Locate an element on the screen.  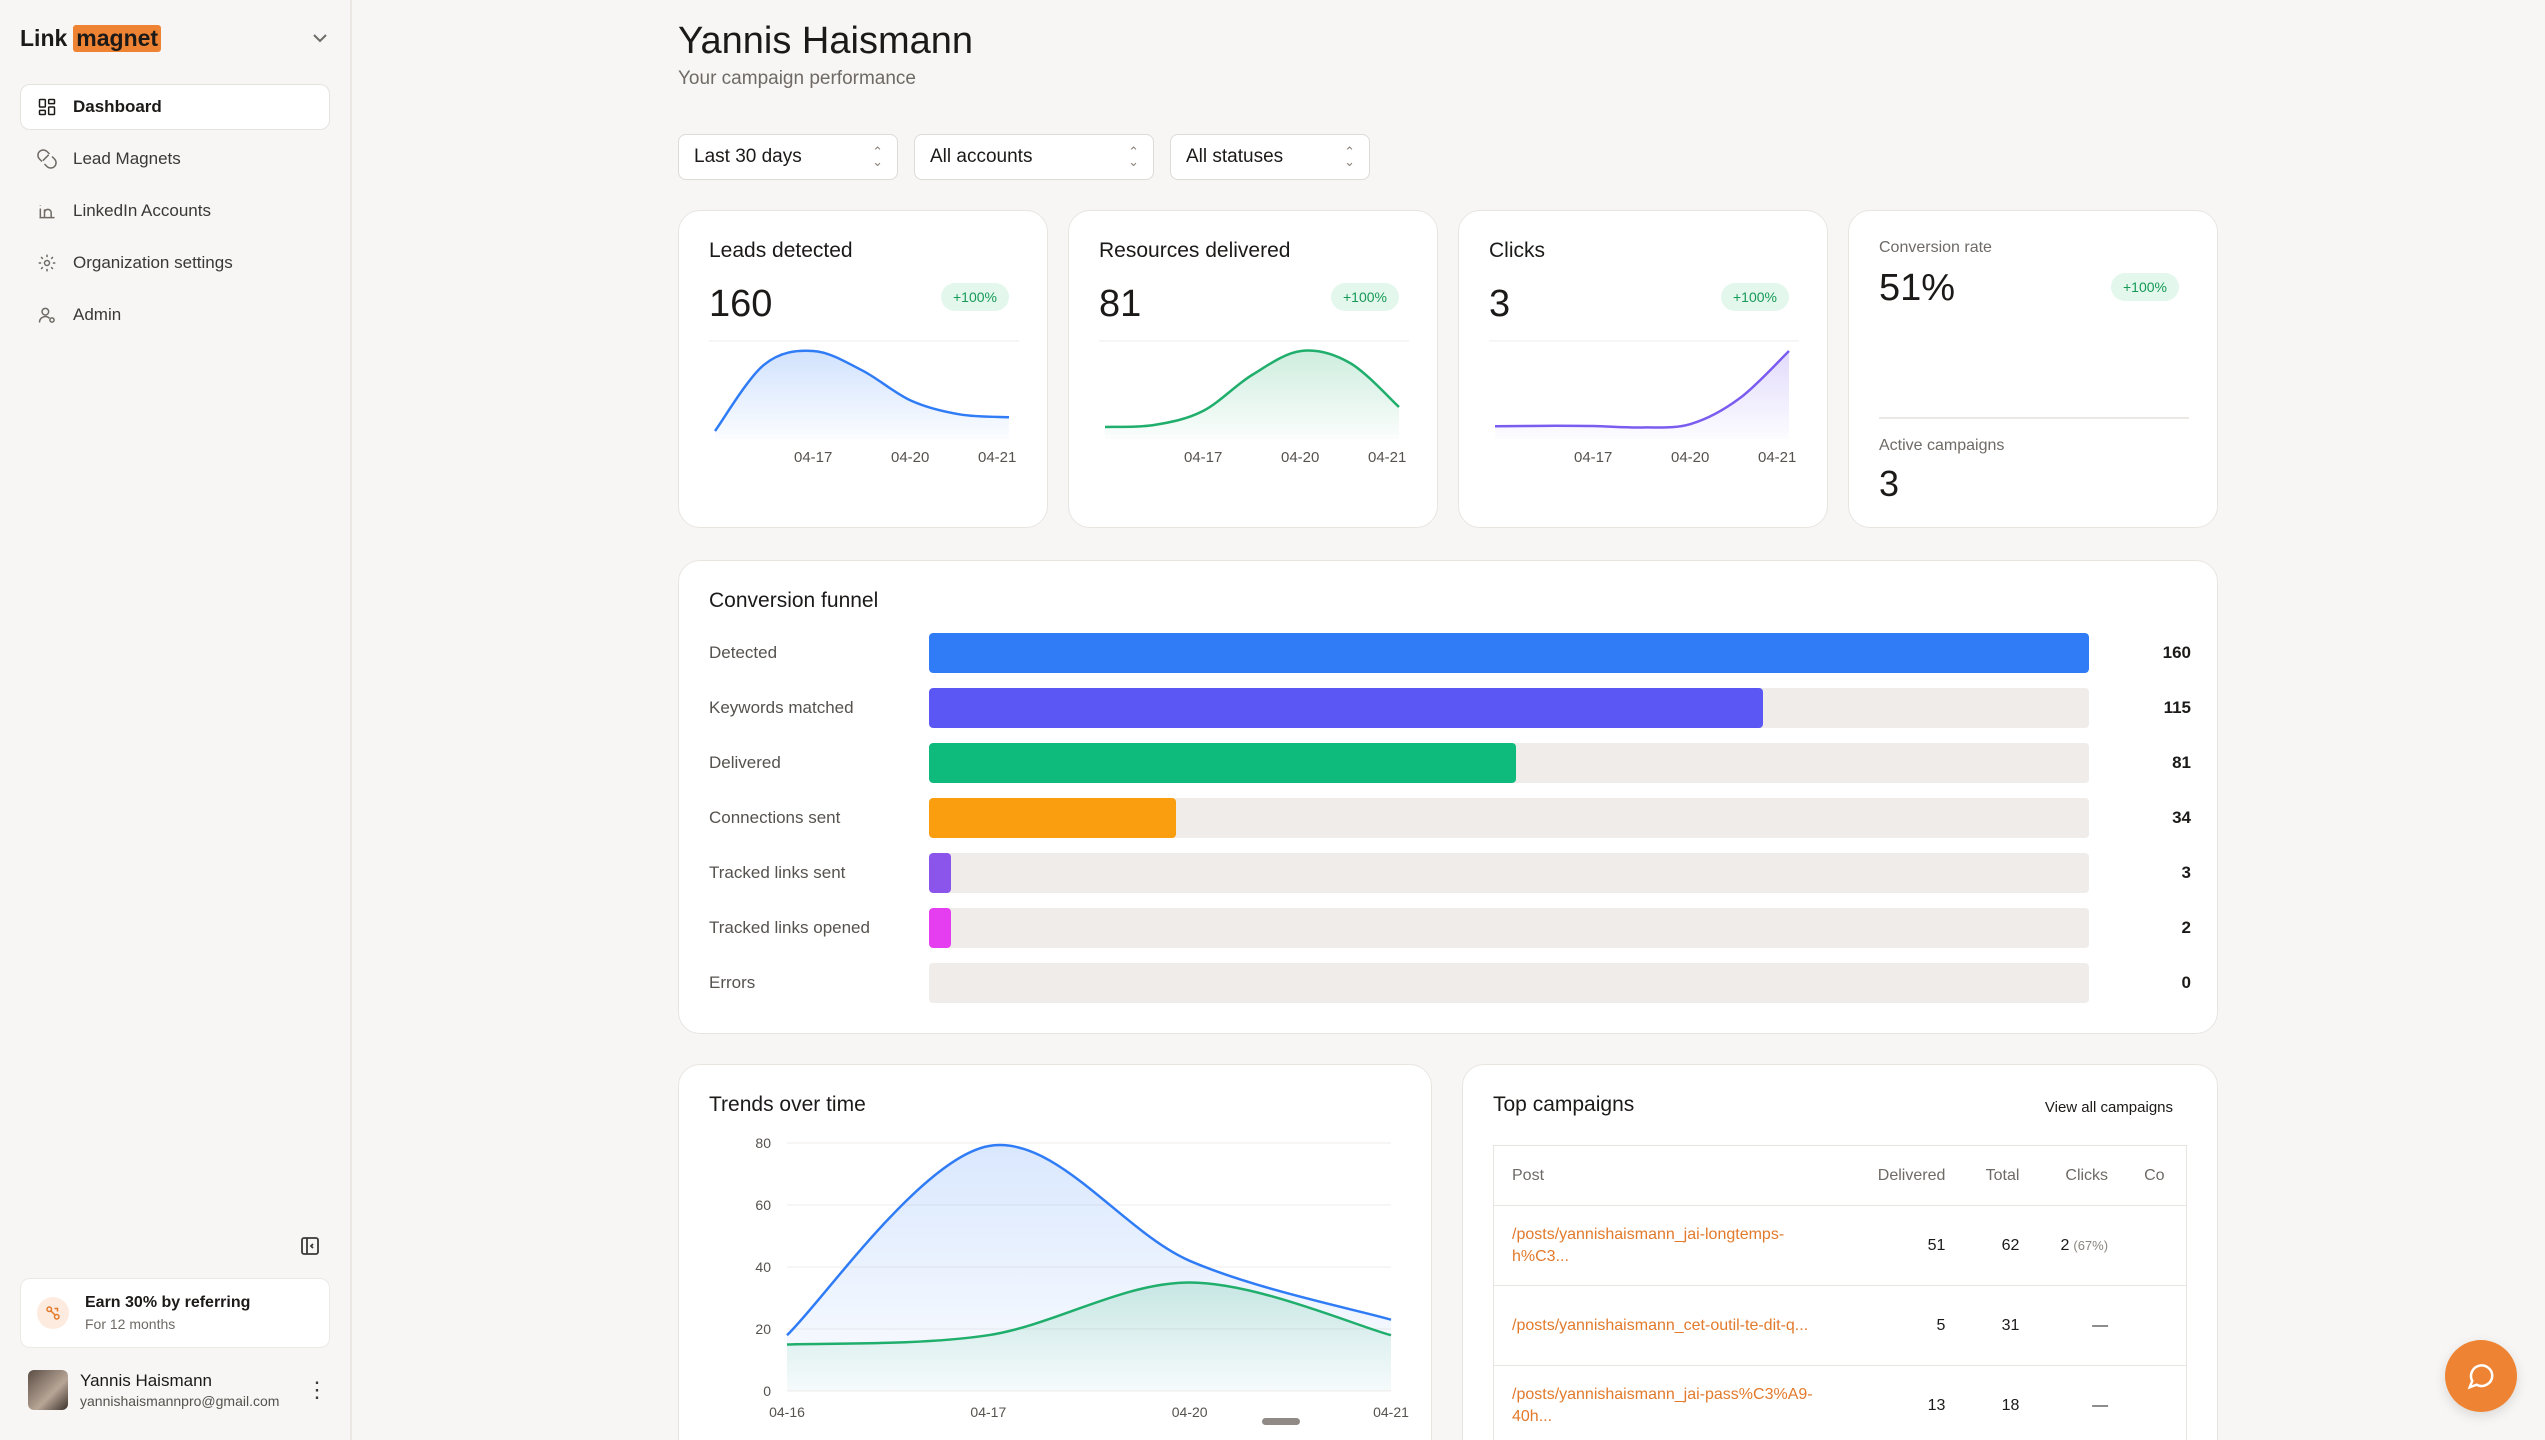
sidebar-item-label: Dashboard is located at coordinates (117, 106).